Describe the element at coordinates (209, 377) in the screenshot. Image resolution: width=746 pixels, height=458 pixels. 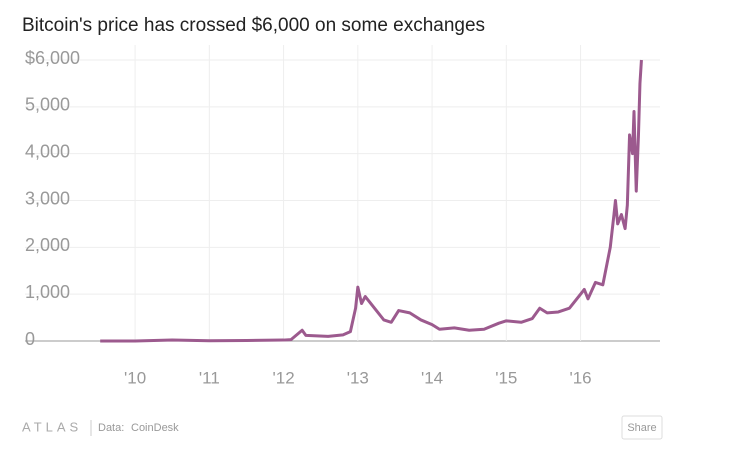
I see `x-tick-label: '11` at that location.